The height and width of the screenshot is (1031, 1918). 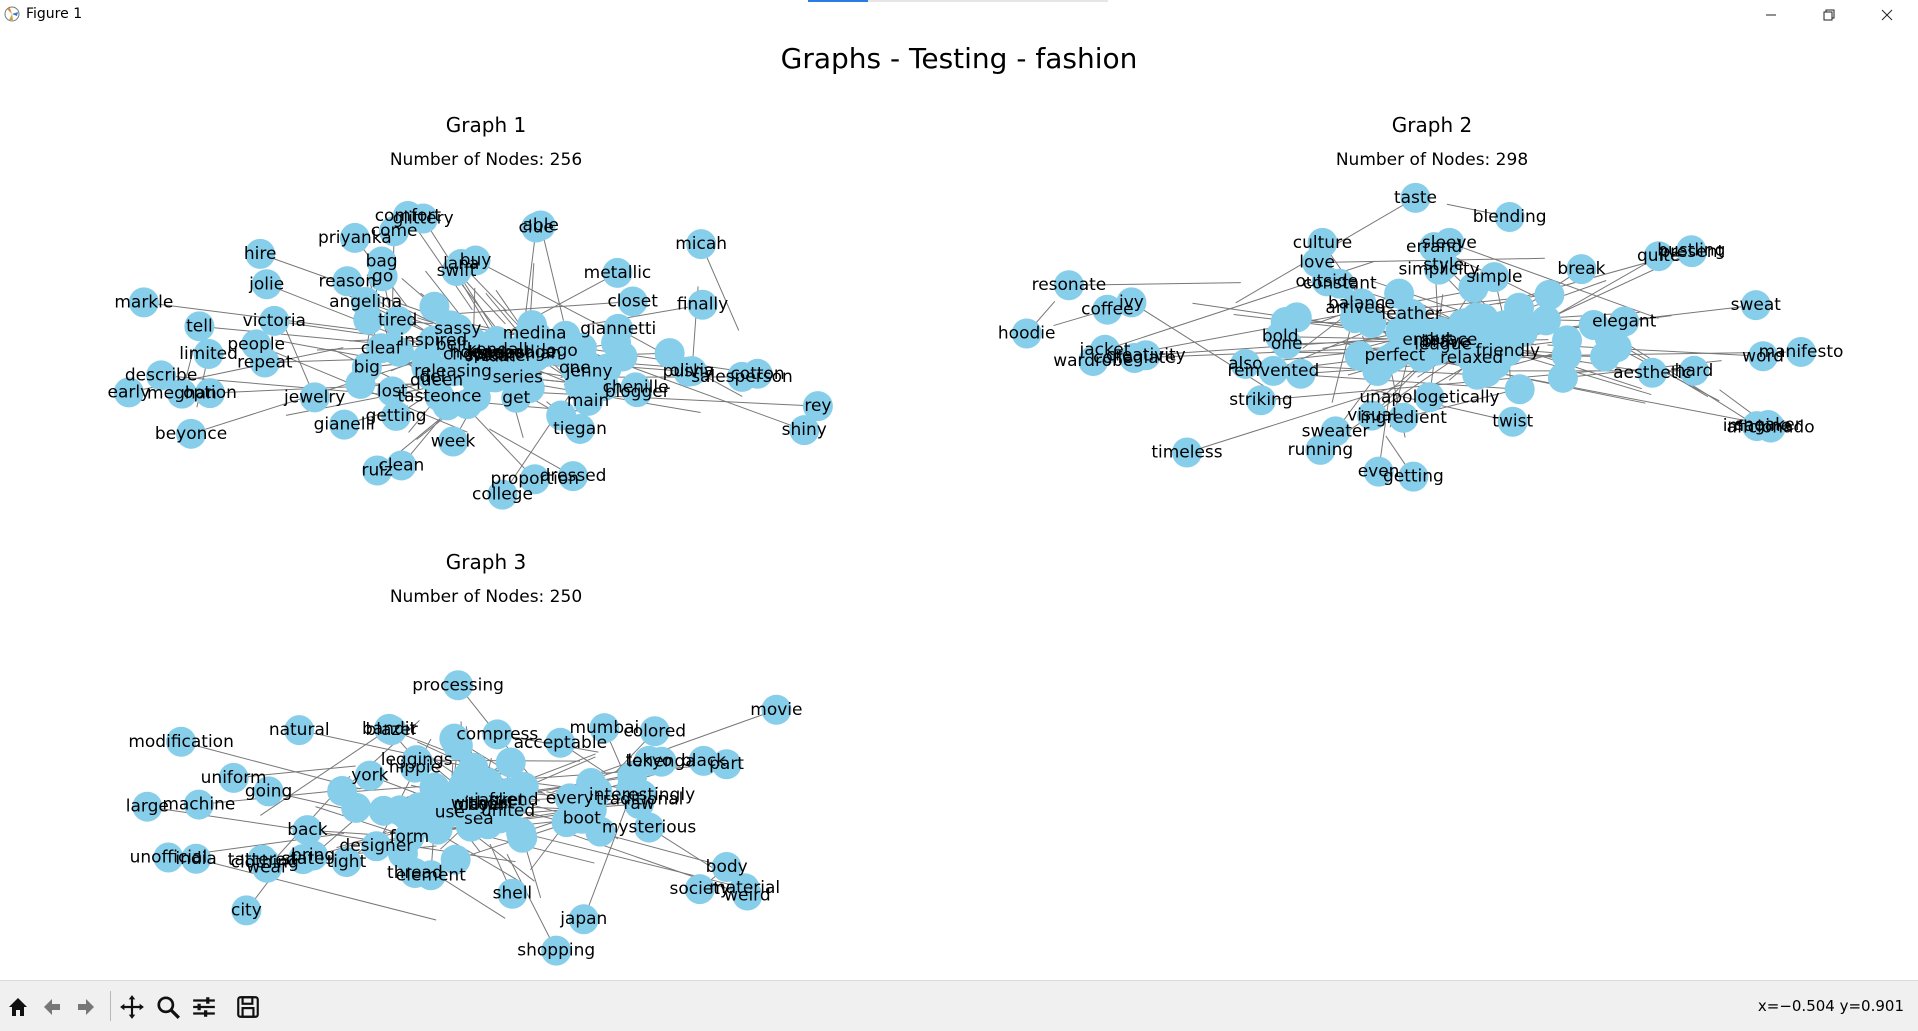 What do you see at coordinates (1245, 364) in the screenshot?
I see `node-label: also` at bounding box center [1245, 364].